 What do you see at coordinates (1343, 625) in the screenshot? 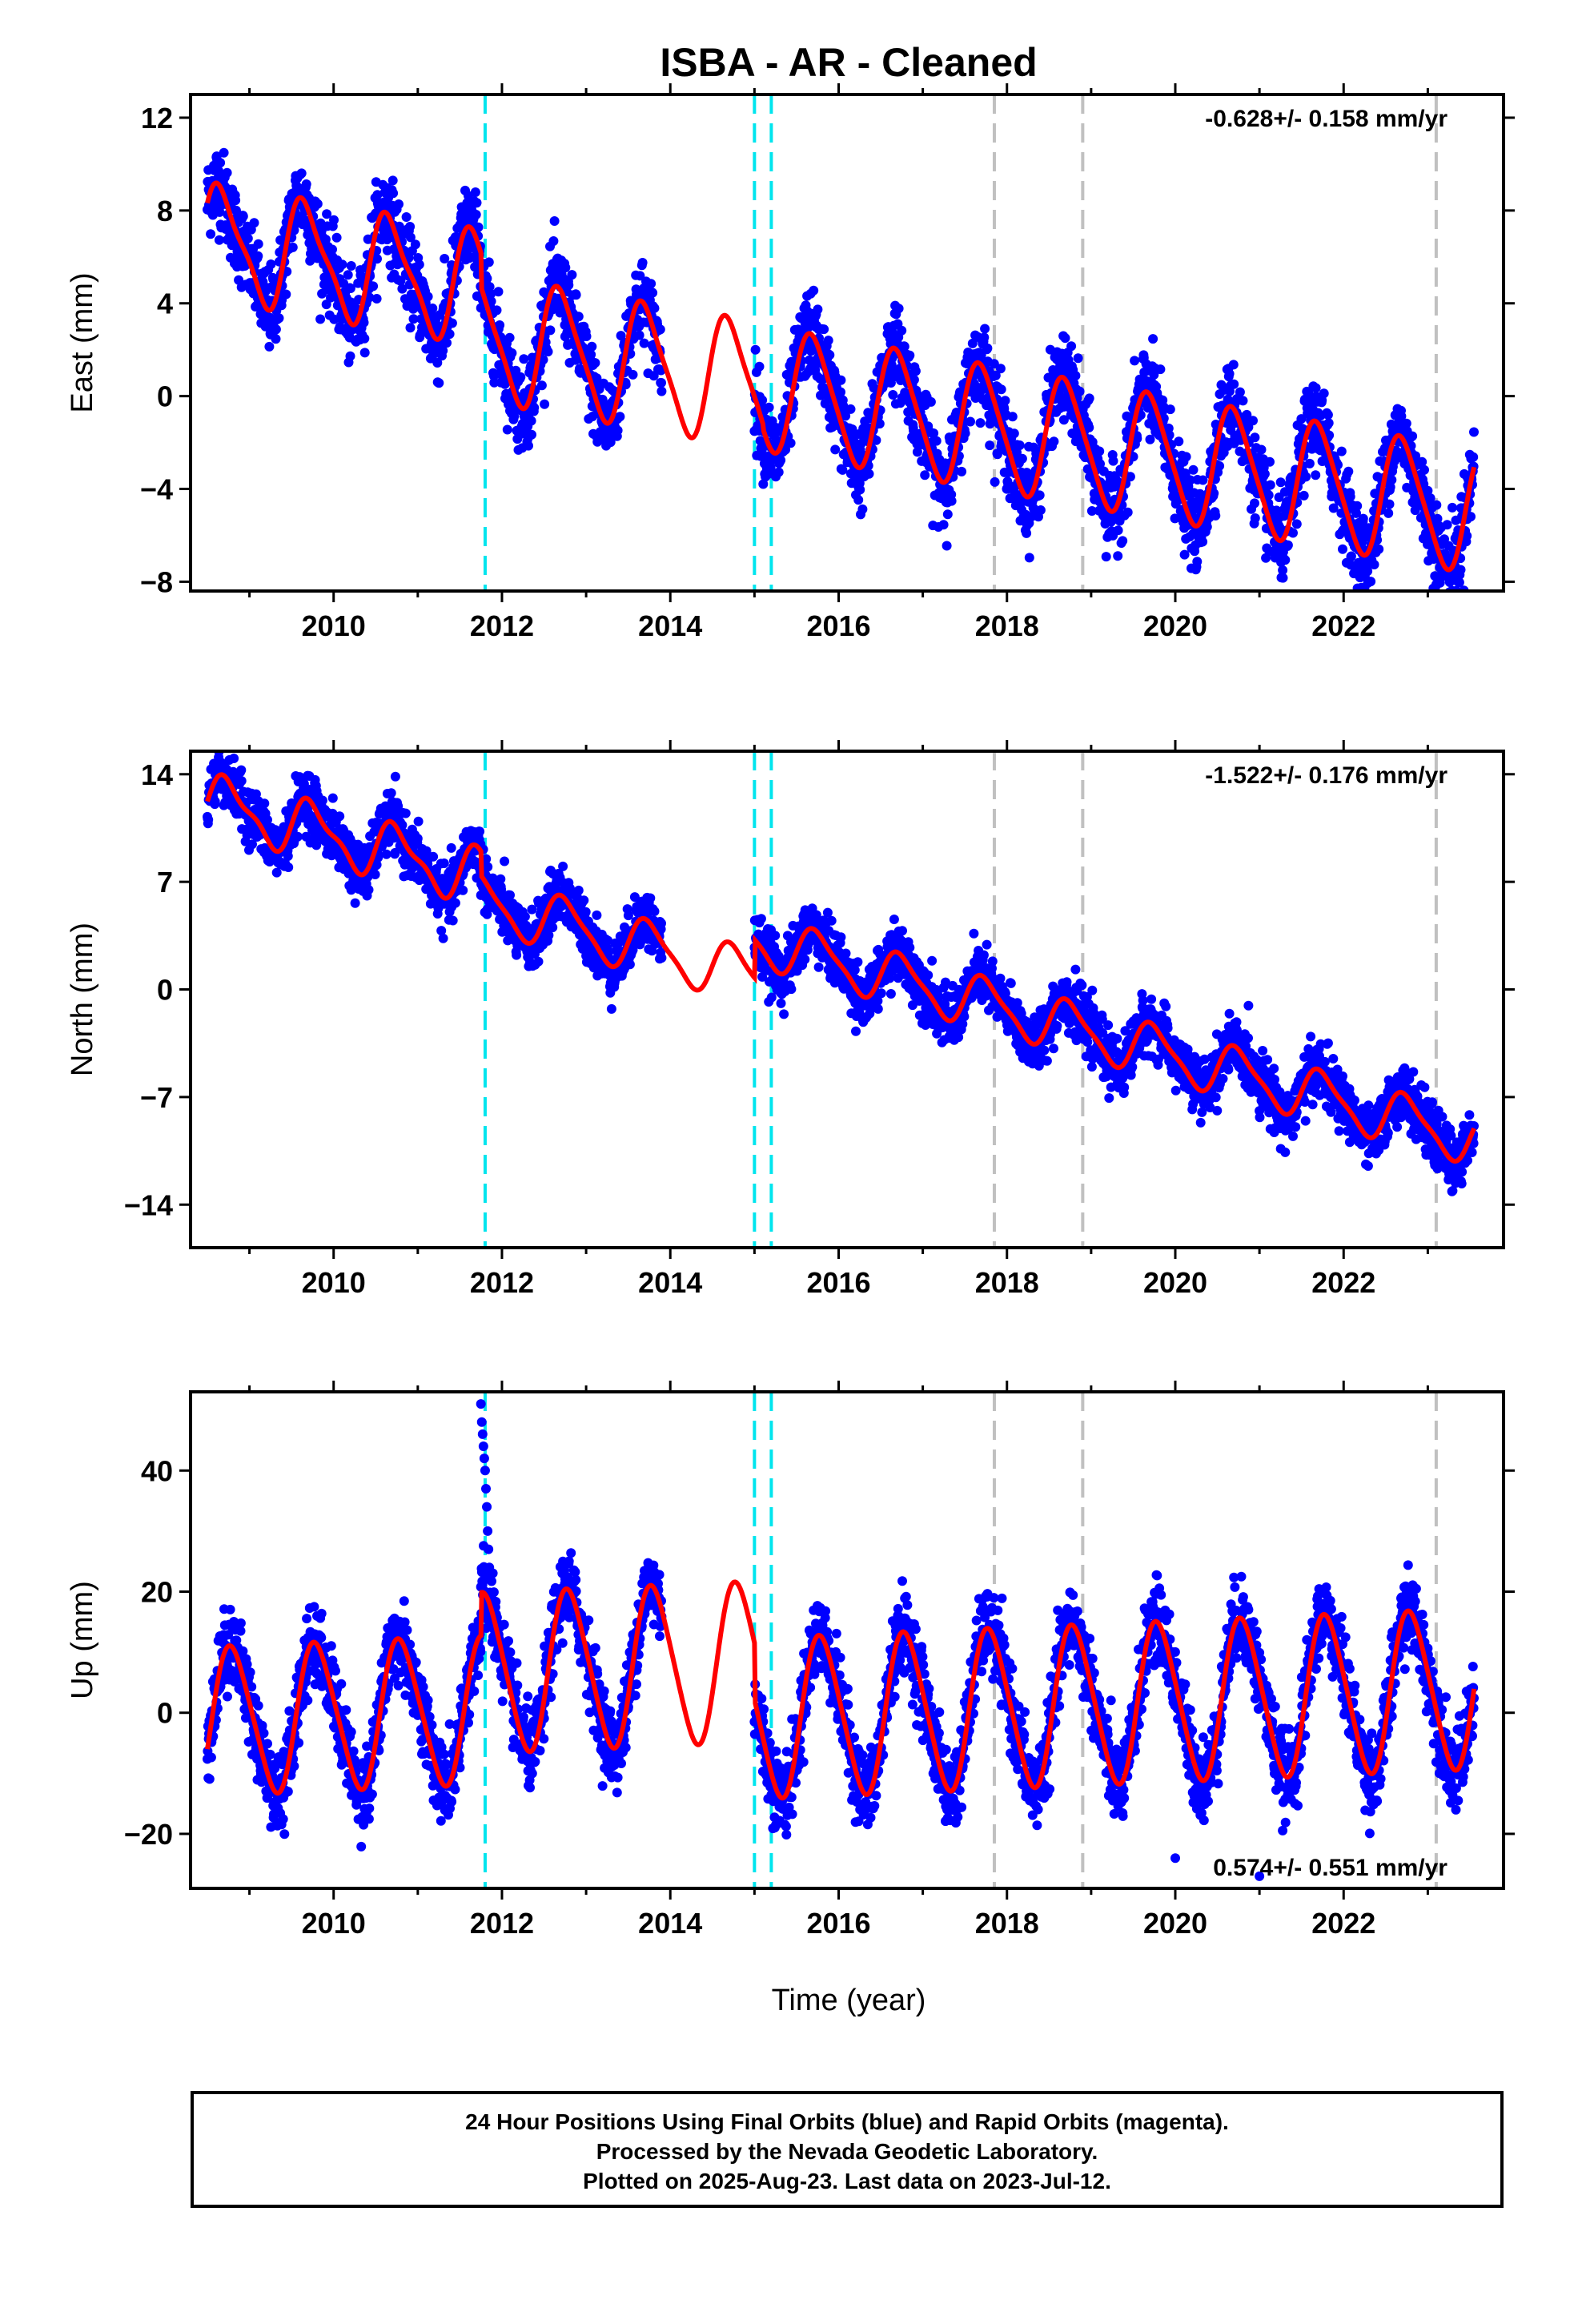
I see `x-tick-label: 2022` at bounding box center [1343, 625].